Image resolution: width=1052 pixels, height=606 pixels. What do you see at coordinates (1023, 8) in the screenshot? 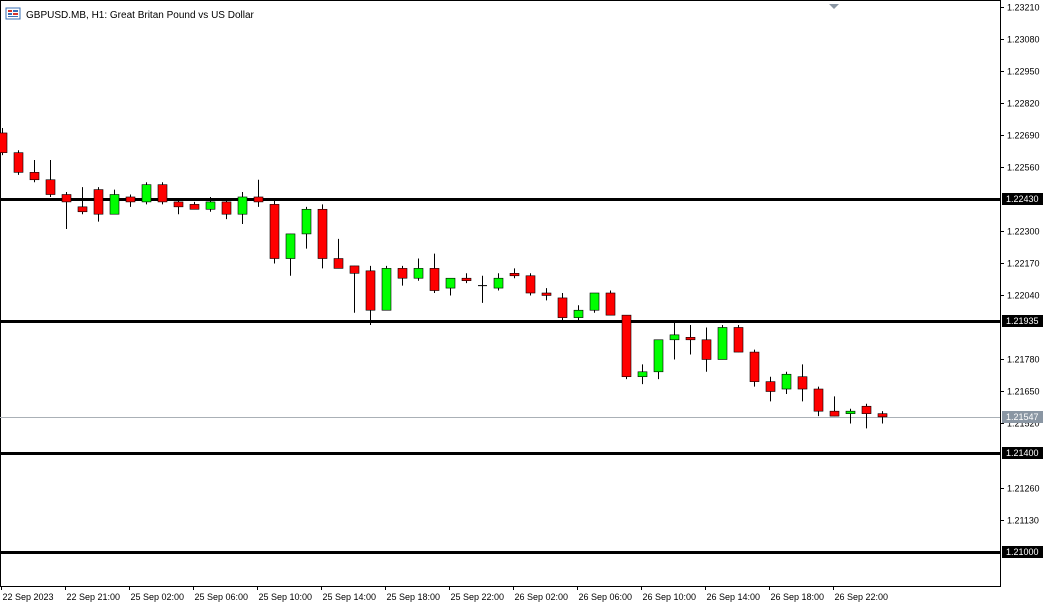
I see `y-tick-label: 1.23210` at bounding box center [1023, 8].